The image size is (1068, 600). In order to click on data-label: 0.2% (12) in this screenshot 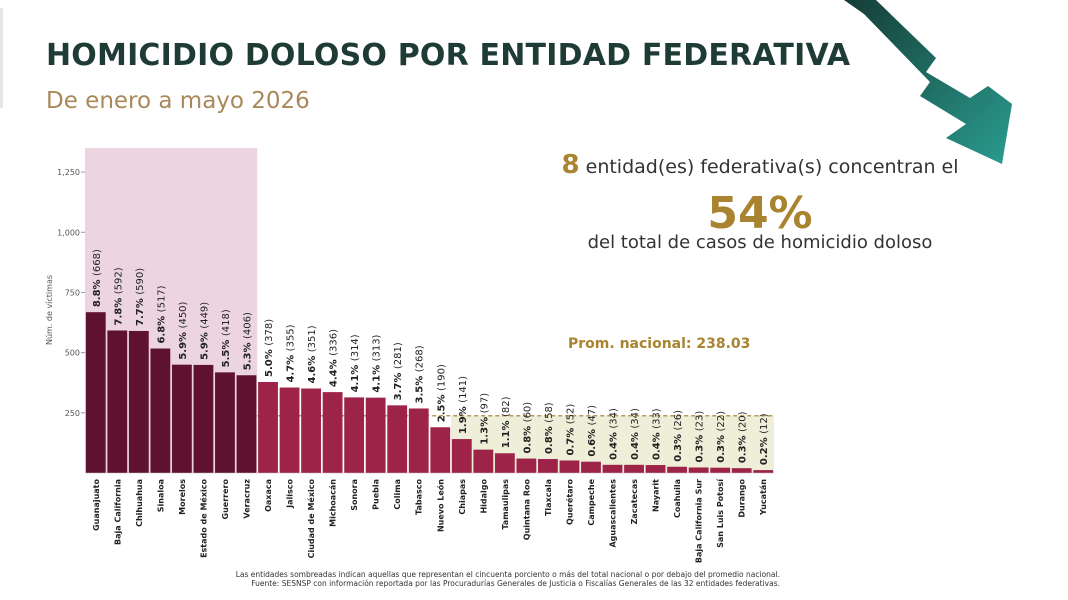, I will do `click(764, 439)`.